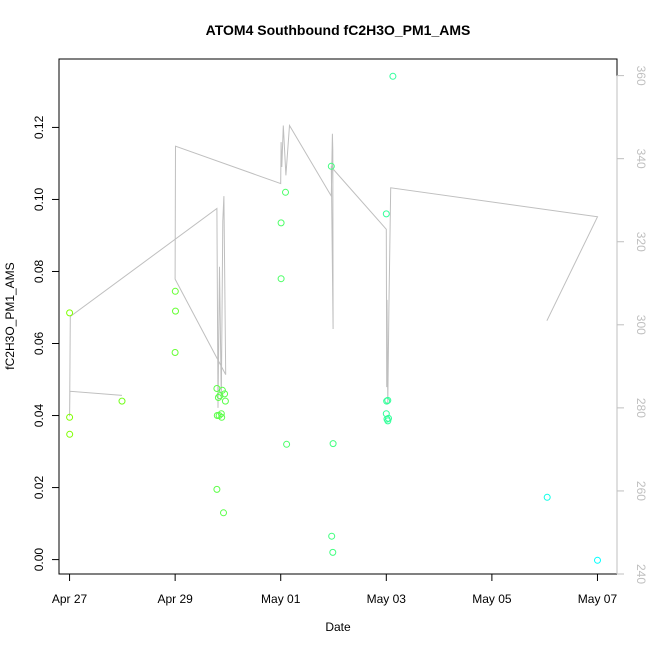 The image size is (650, 650). Describe the element at coordinates (338, 30) in the screenshot. I see `chart-title: ATOM4 Southbound fC2H3O_PM1_AMS` at that location.